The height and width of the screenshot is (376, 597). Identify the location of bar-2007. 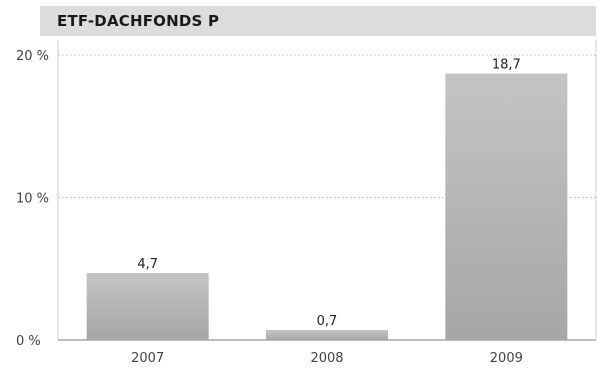
(147, 306).